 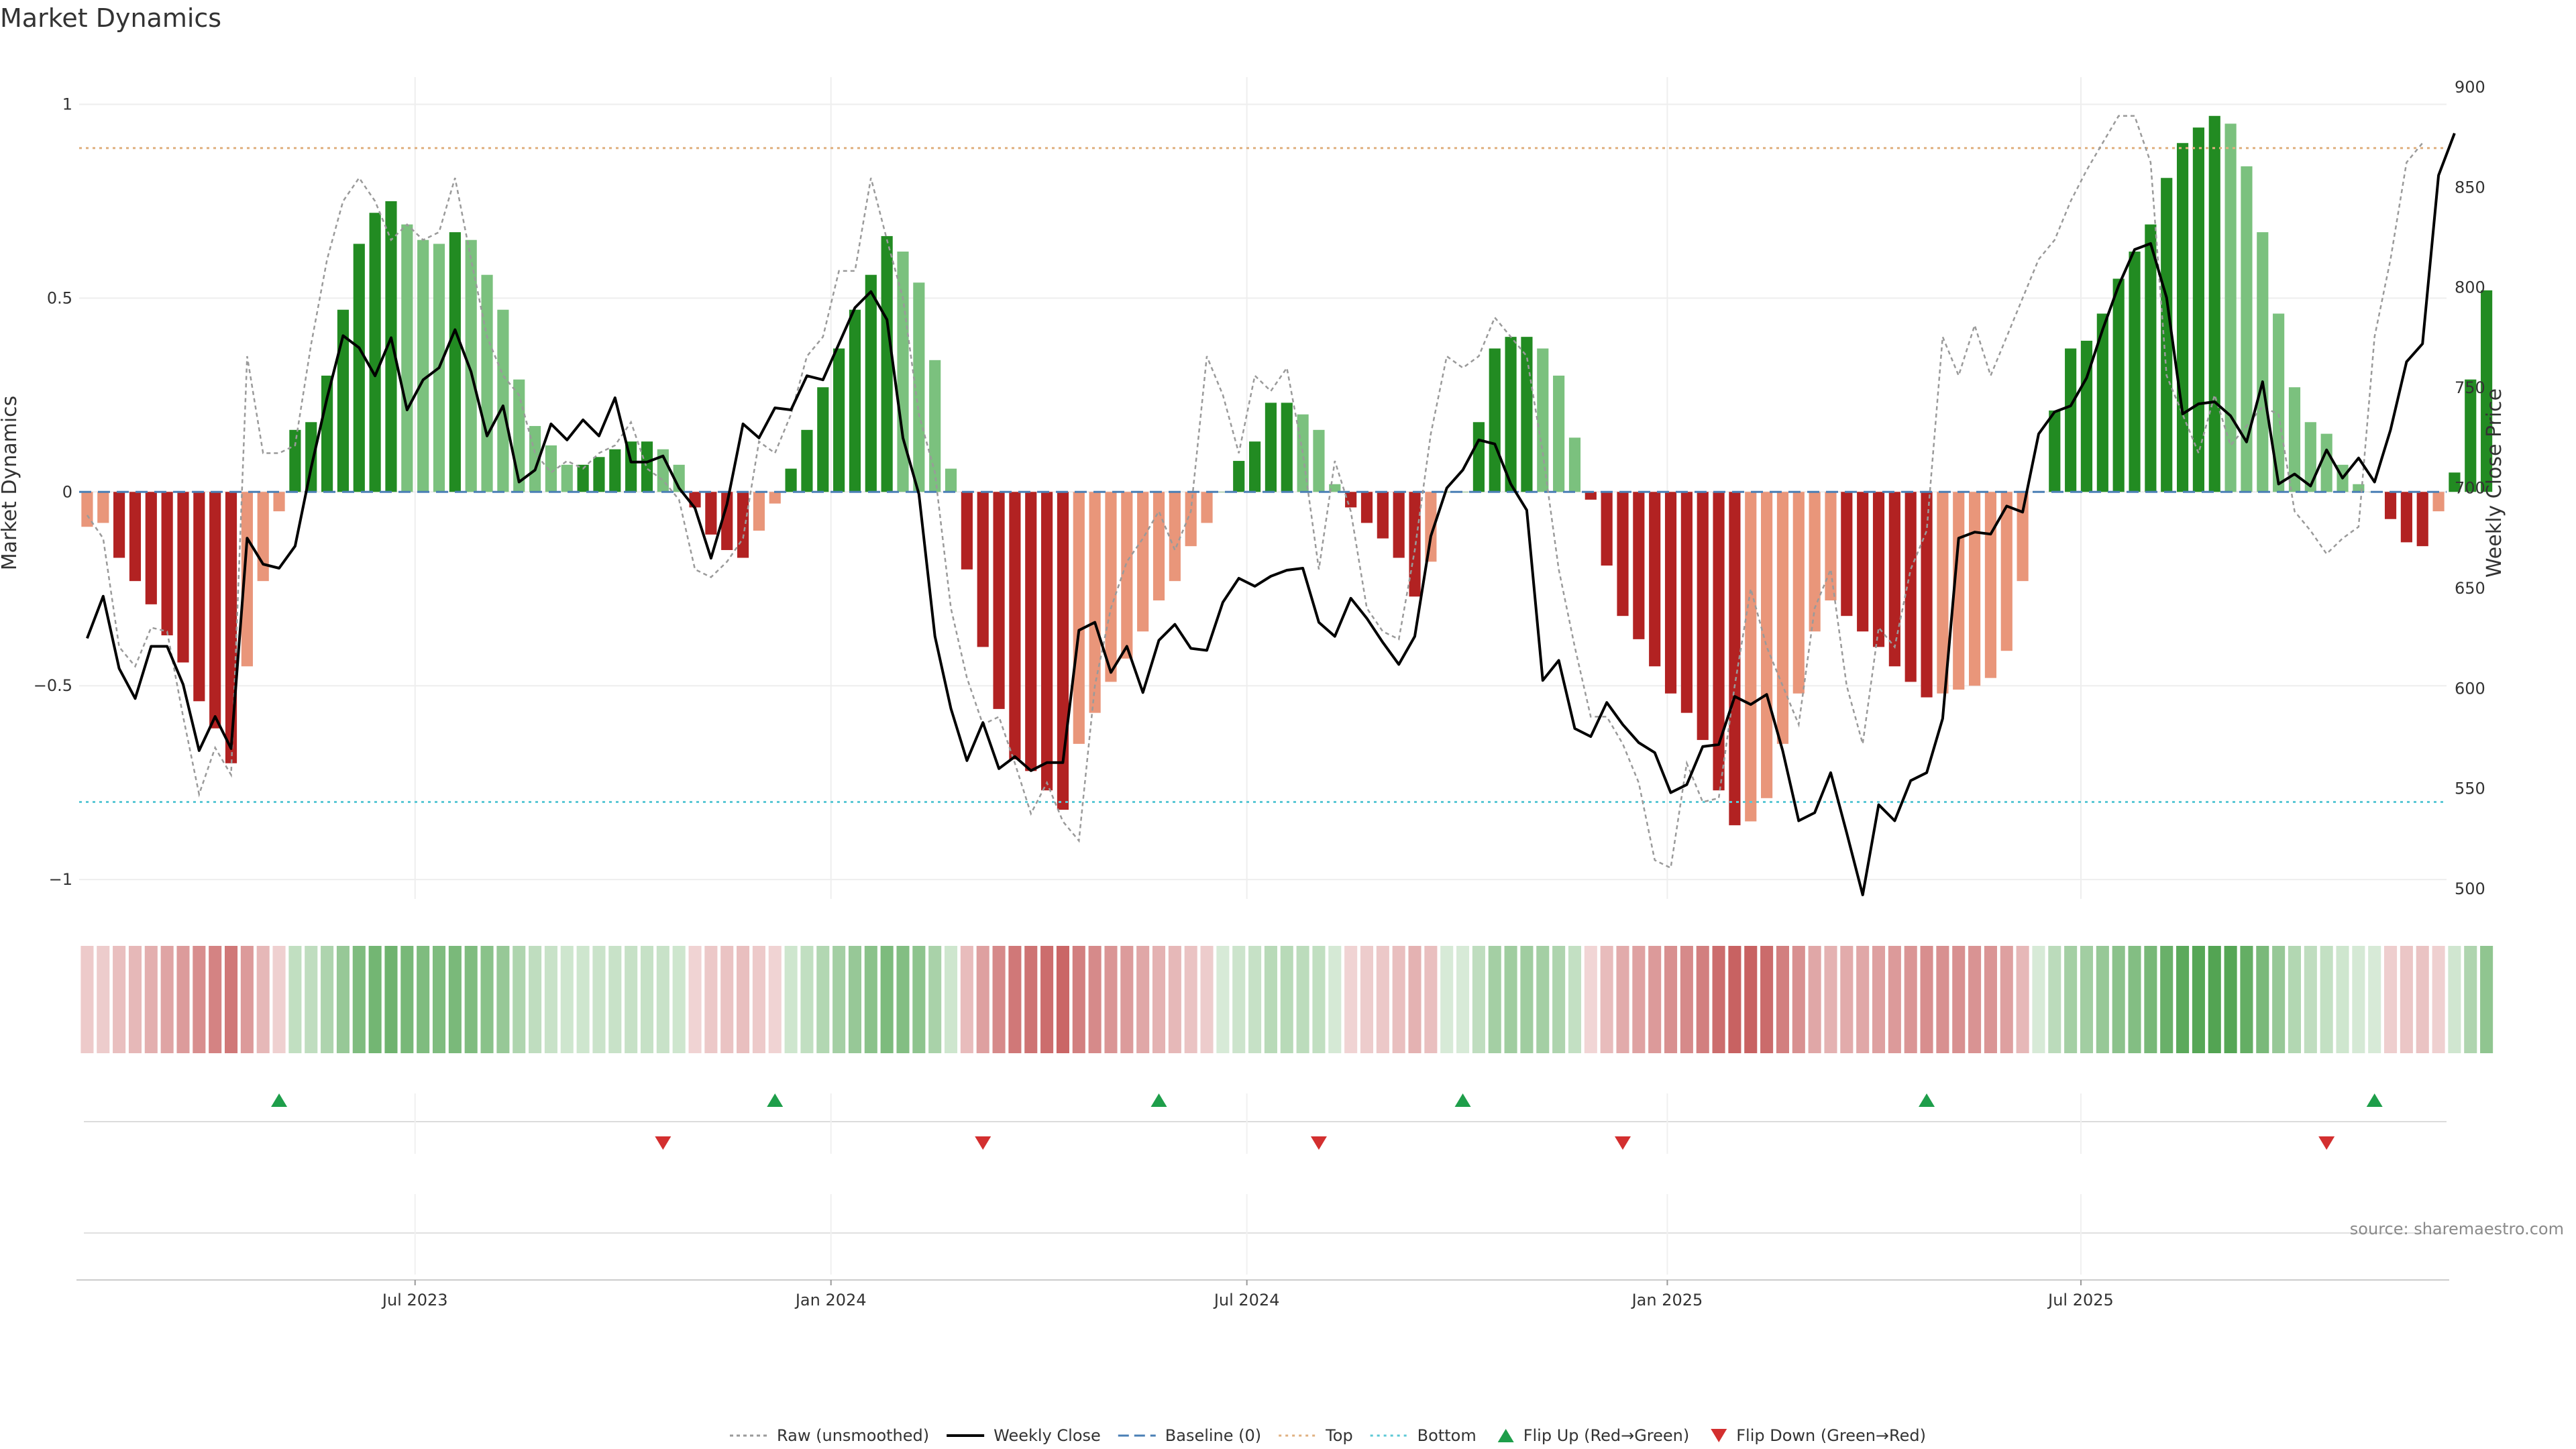 I want to click on source-note: source: sharemaestro.com, so click(x=2457, y=1229).